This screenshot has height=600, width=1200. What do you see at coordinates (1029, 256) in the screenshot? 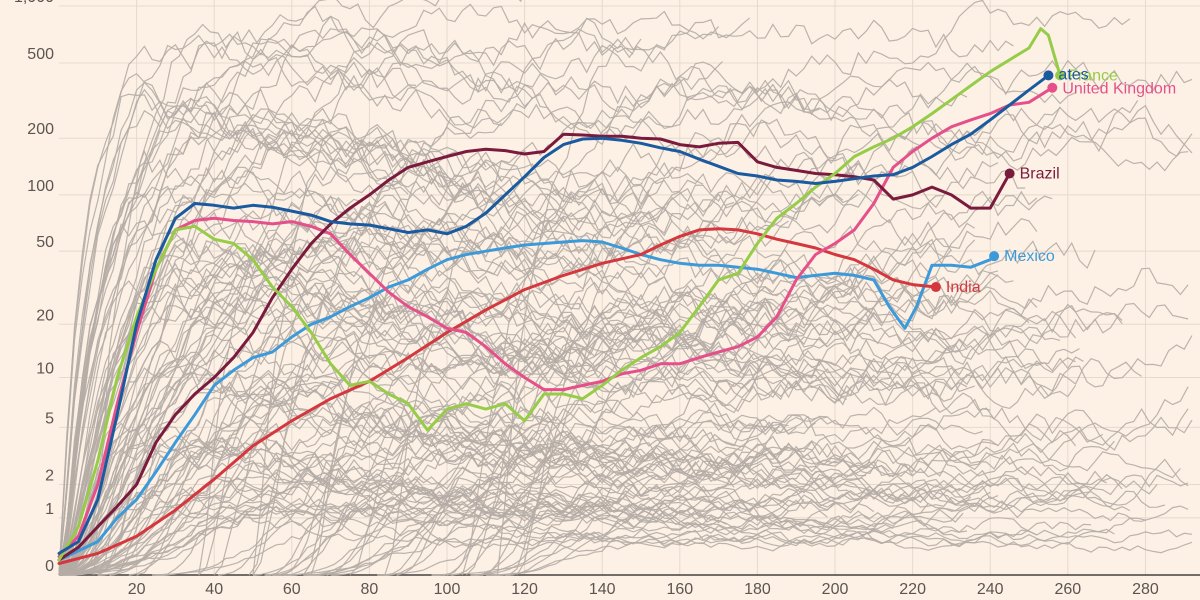
I see `series-label-mexico: Mexico` at bounding box center [1029, 256].